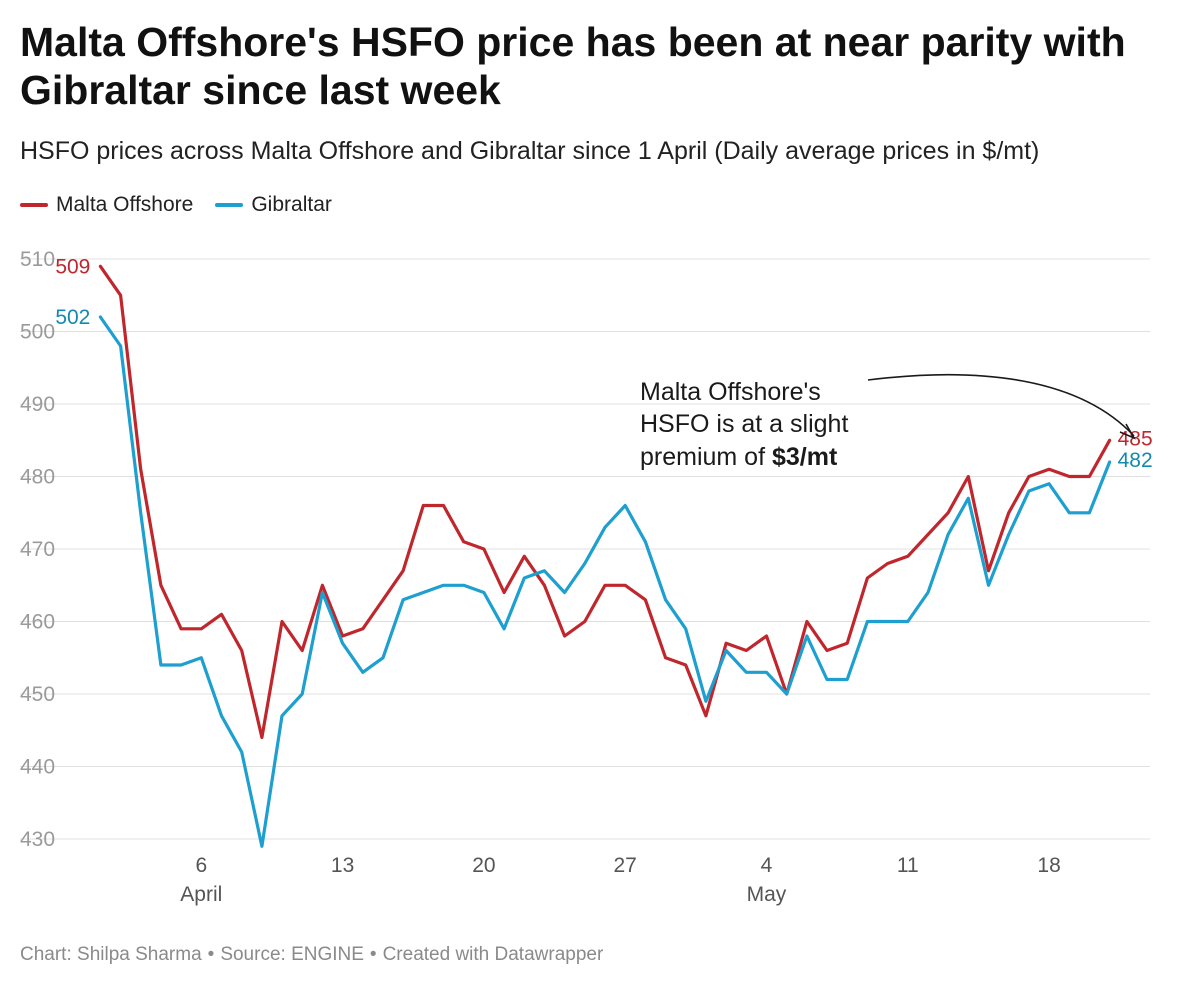 This screenshot has height=990, width=1200. What do you see at coordinates (620, 880) in the screenshot?
I see `x-axis-ticks: 6 April 13 20 27 4 May 11 18` at bounding box center [620, 880].